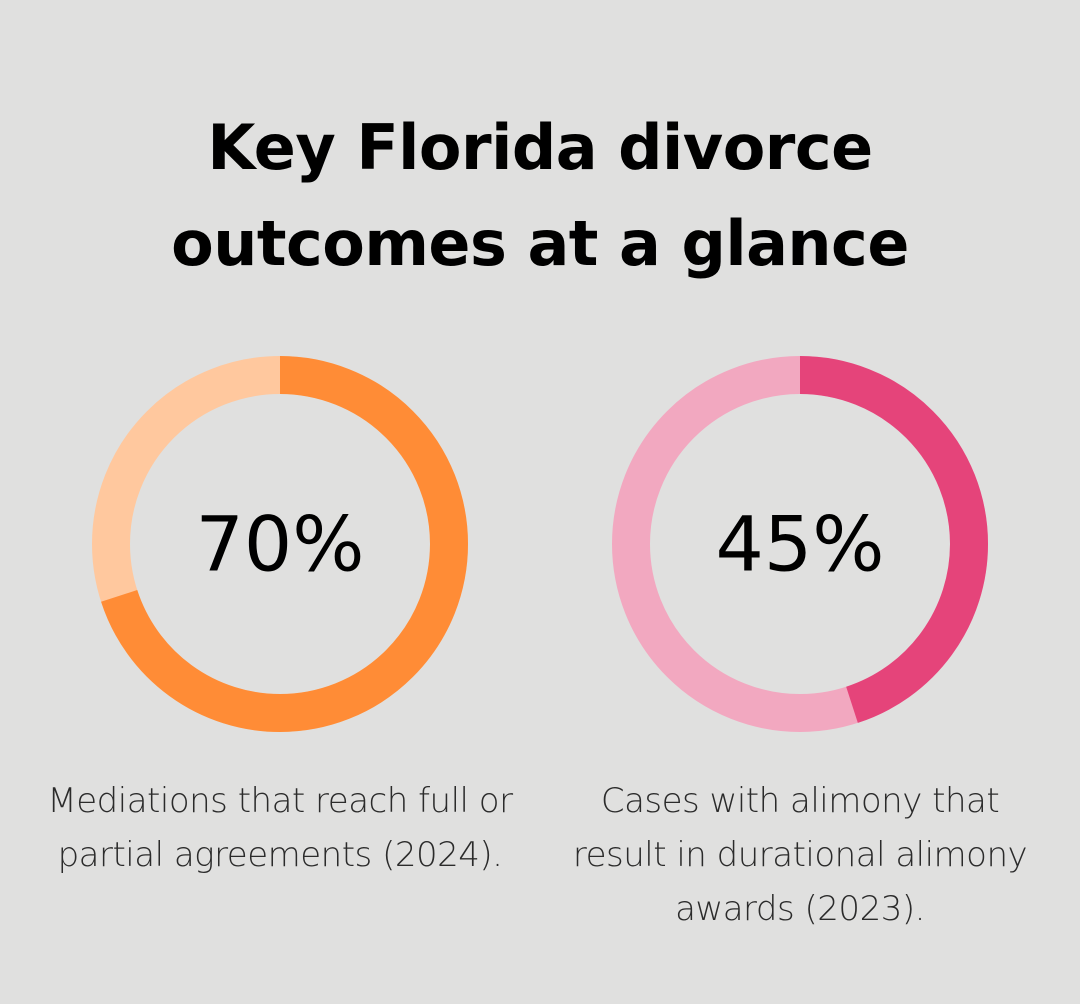 This screenshot has height=1004, width=1080. Describe the element at coordinates (540, 147) in the screenshot. I see `title-line-1: Key Florida divorce` at that location.